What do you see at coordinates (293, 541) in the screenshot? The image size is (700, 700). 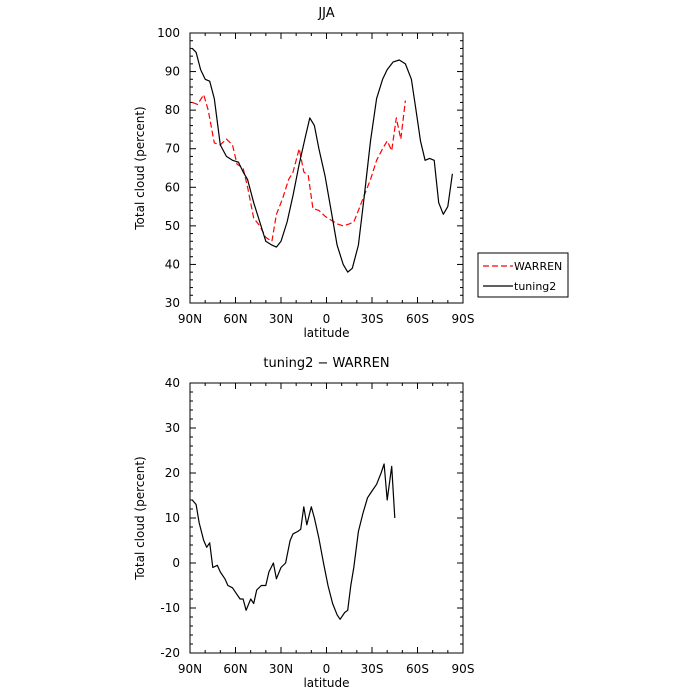 I see `series-line-difference` at bounding box center [293, 541].